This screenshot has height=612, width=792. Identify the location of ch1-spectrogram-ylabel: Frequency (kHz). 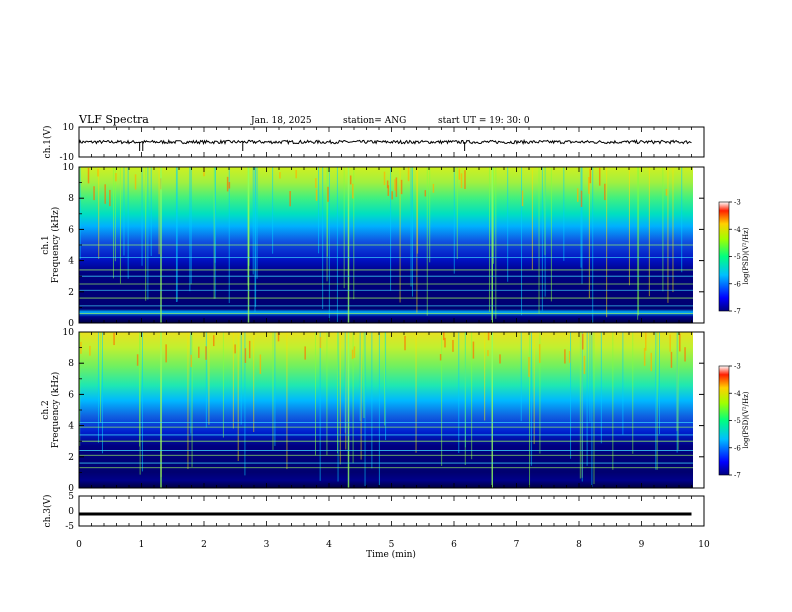
(55, 245).